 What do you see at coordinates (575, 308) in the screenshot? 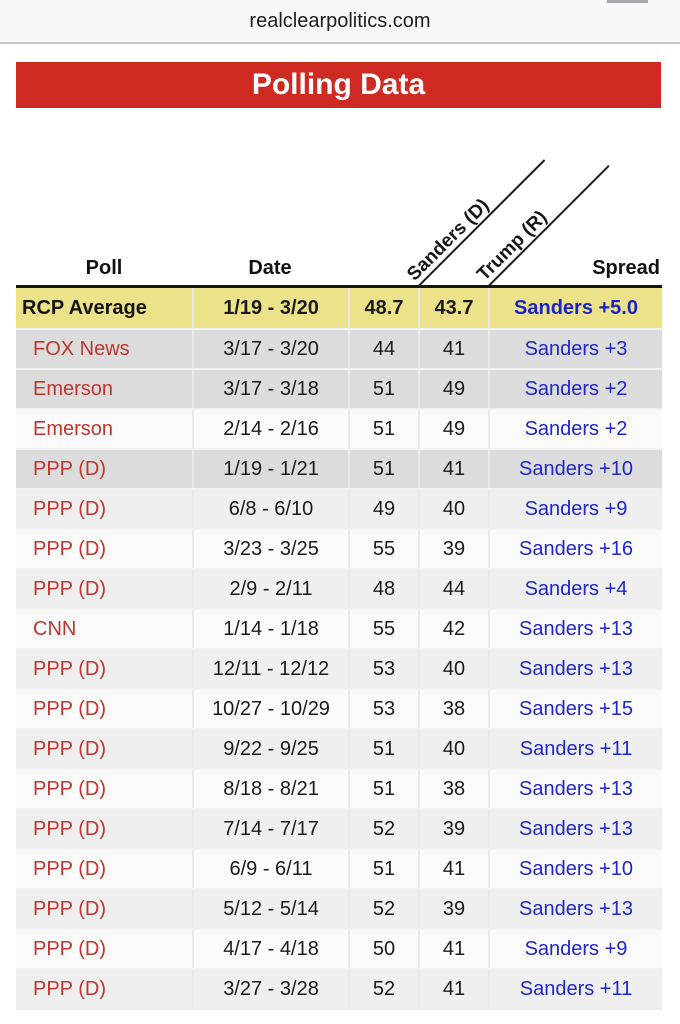
I see `spread-value: Sanders +5.0` at bounding box center [575, 308].